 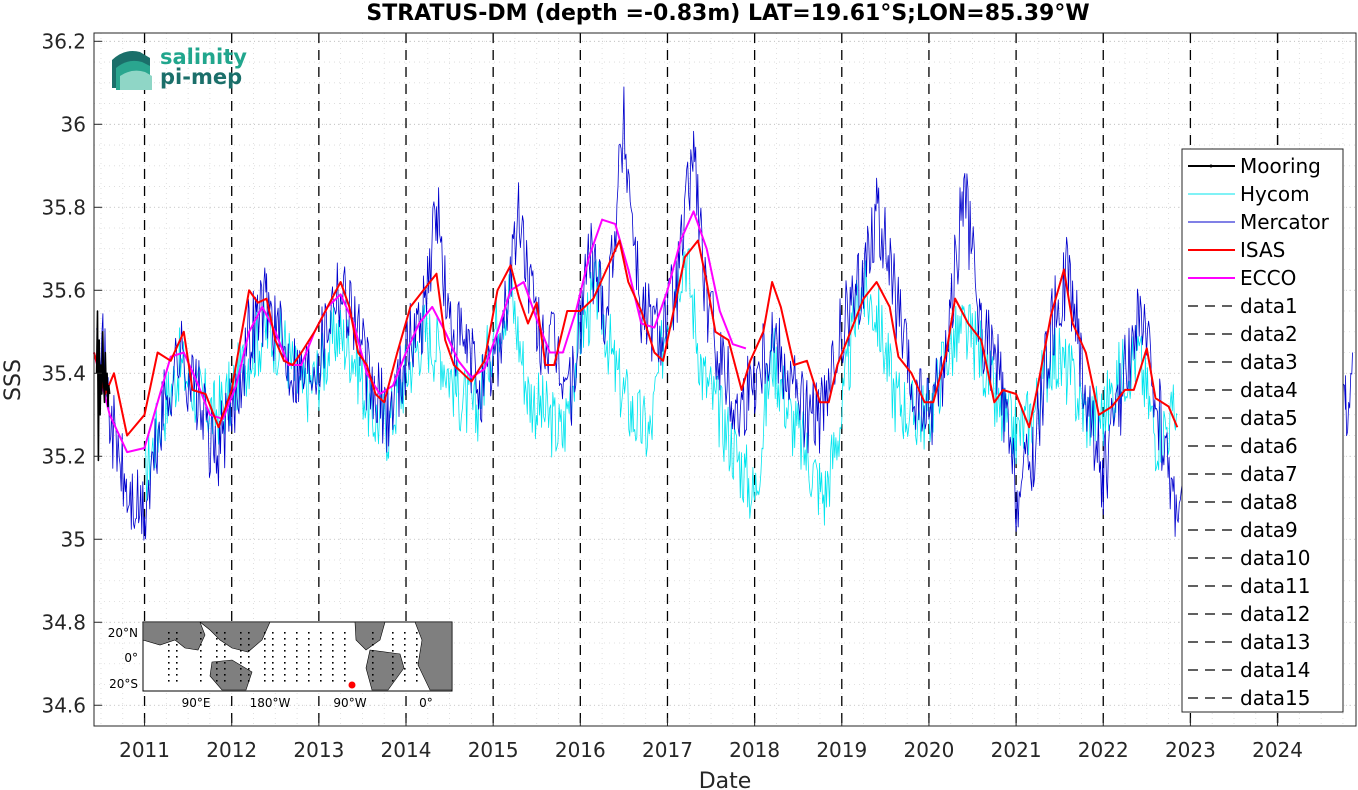 I want to click on logo-line2: pi-mep, so click(x=201, y=77).